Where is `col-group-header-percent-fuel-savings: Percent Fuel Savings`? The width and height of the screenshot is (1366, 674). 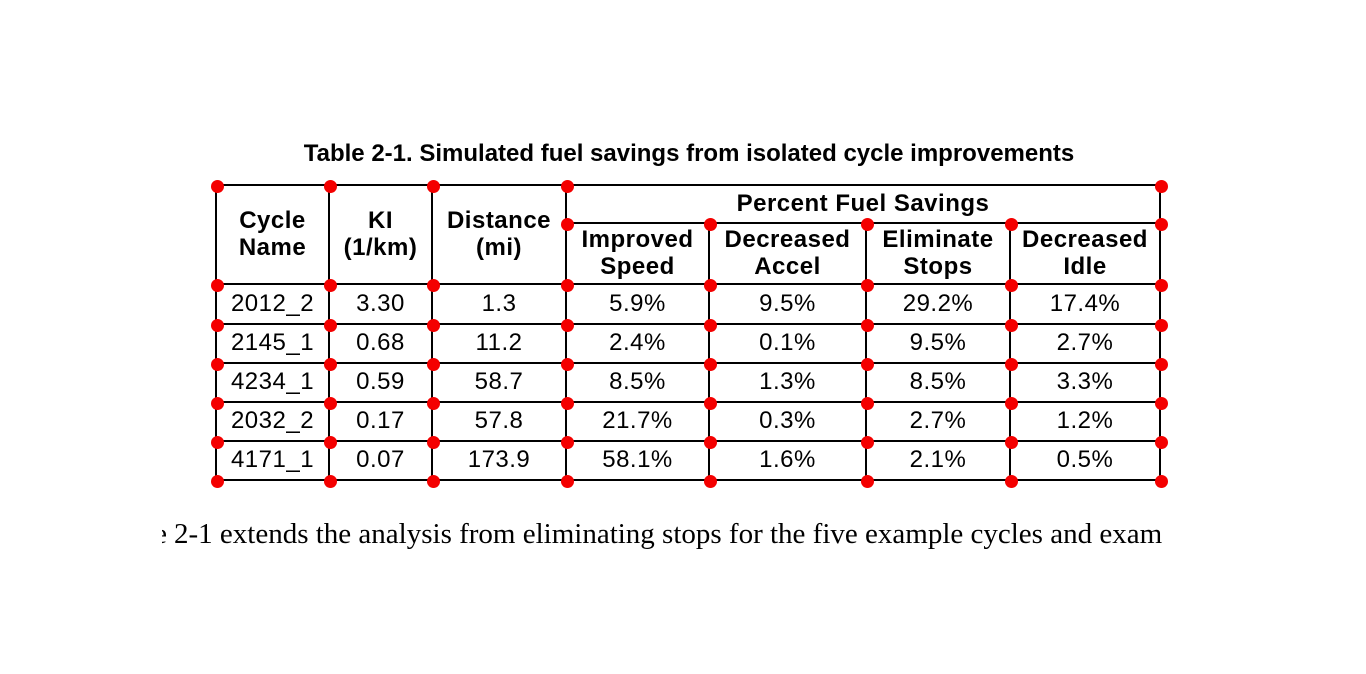
col-group-header-percent-fuel-savings: Percent Fuel Savings is located at coordinates (863, 204).